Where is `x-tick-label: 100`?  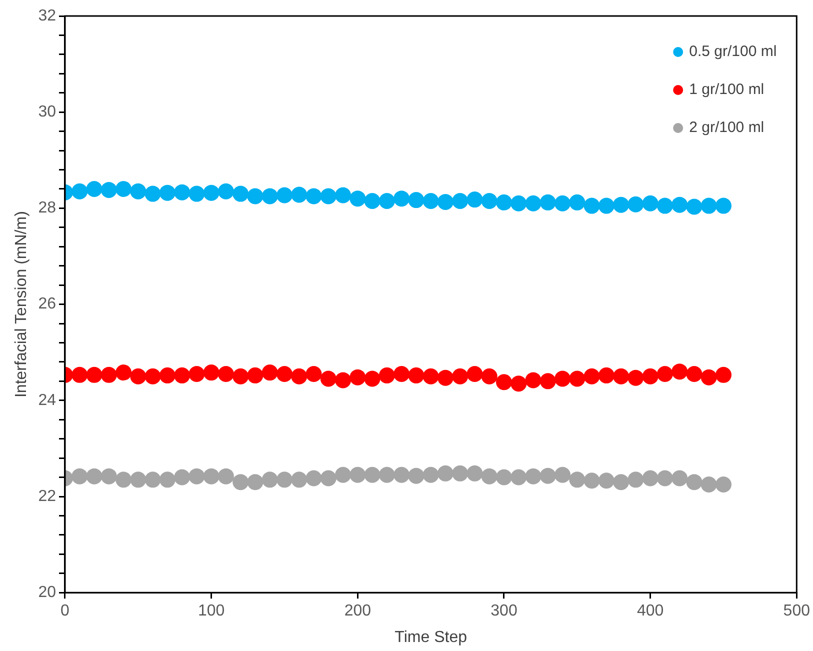
x-tick-label: 100 is located at coordinates (211, 611).